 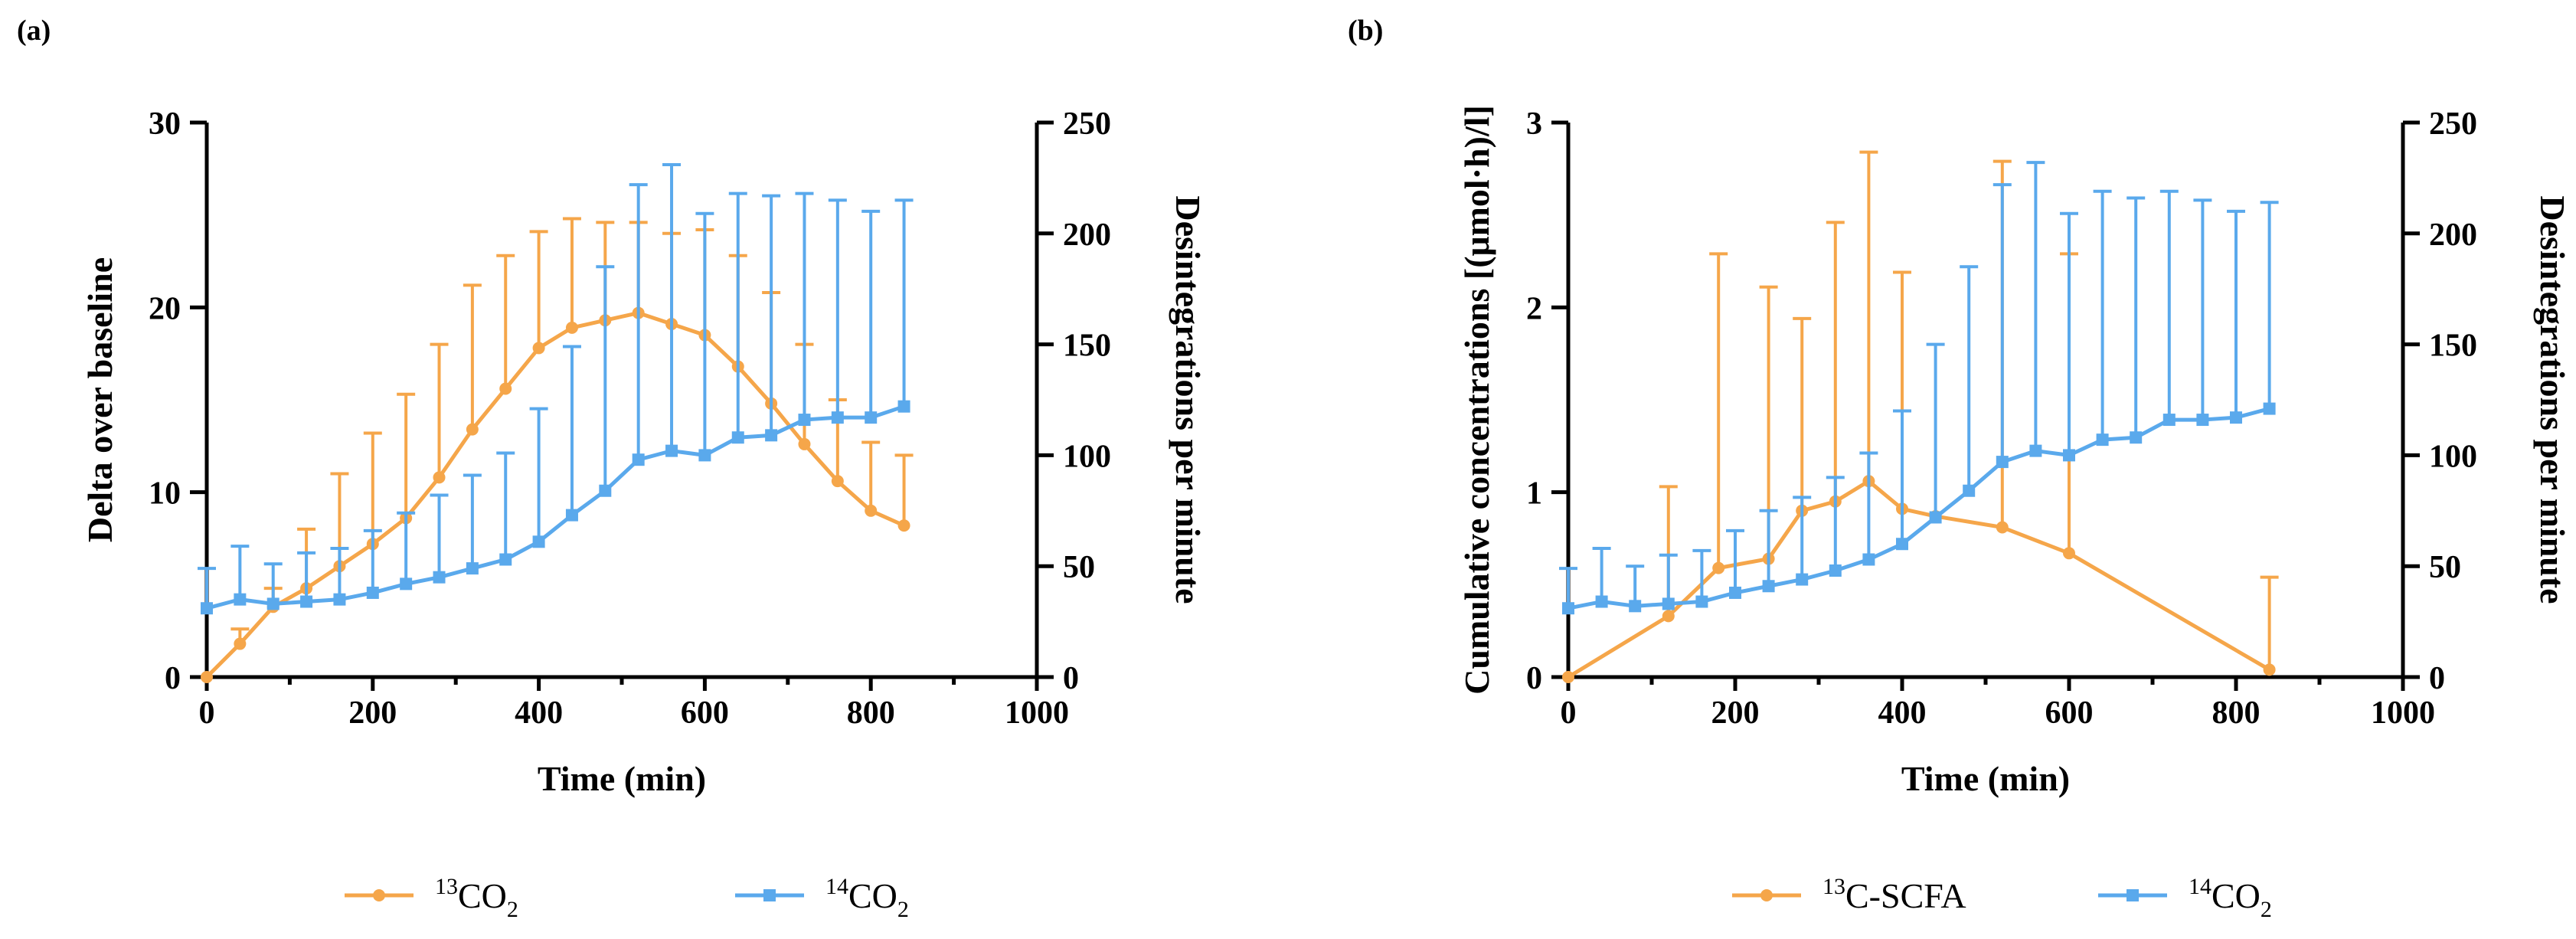 What do you see at coordinates (173, 678) in the screenshot?
I see `y-tick-label: 0` at bounding box center [173, 678].